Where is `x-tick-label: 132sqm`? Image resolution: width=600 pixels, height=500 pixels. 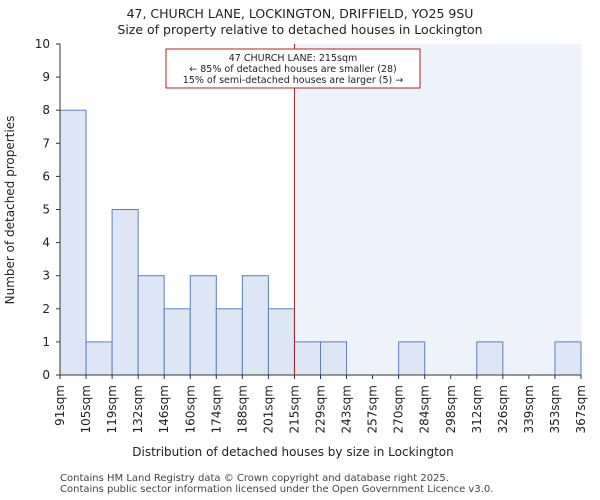 x-tick-label: 132sqm is located at coordinates (138, 409).